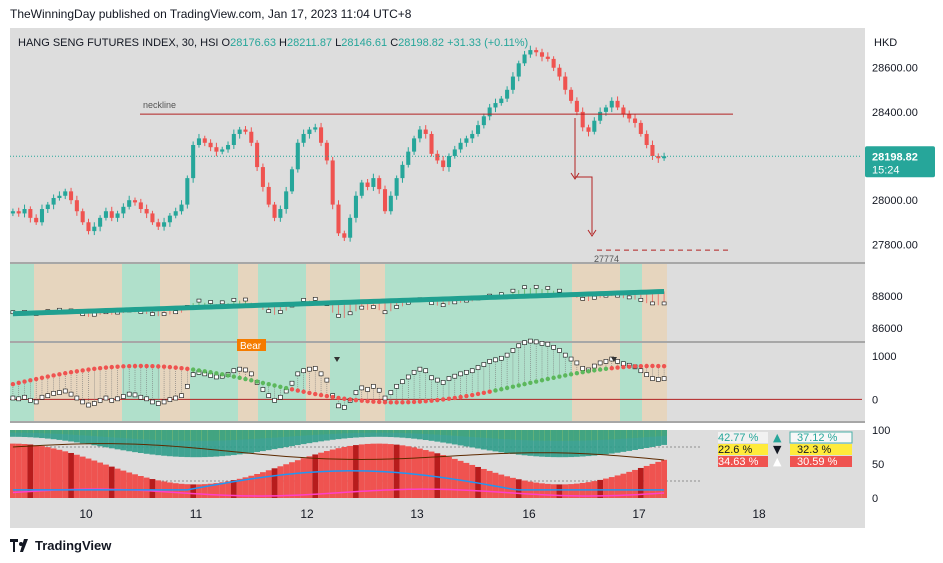 The width and height of the screenshot is (943, 563). Describe the element at coordinates (875, 400) in the screenshot. I see `oscillator-tick-label: 0` at that location.